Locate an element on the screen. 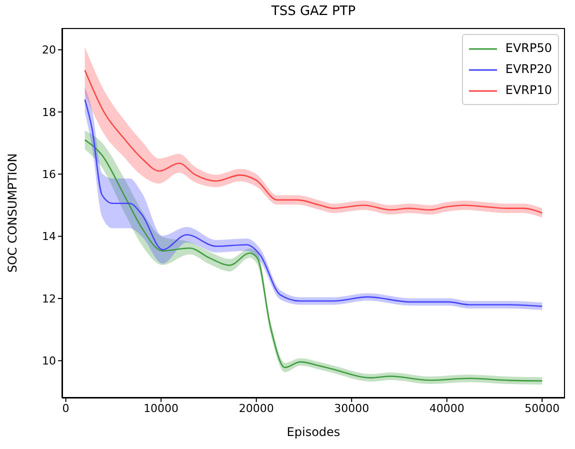  x-axis-title: Episodes is located at coordinates (313, 432).